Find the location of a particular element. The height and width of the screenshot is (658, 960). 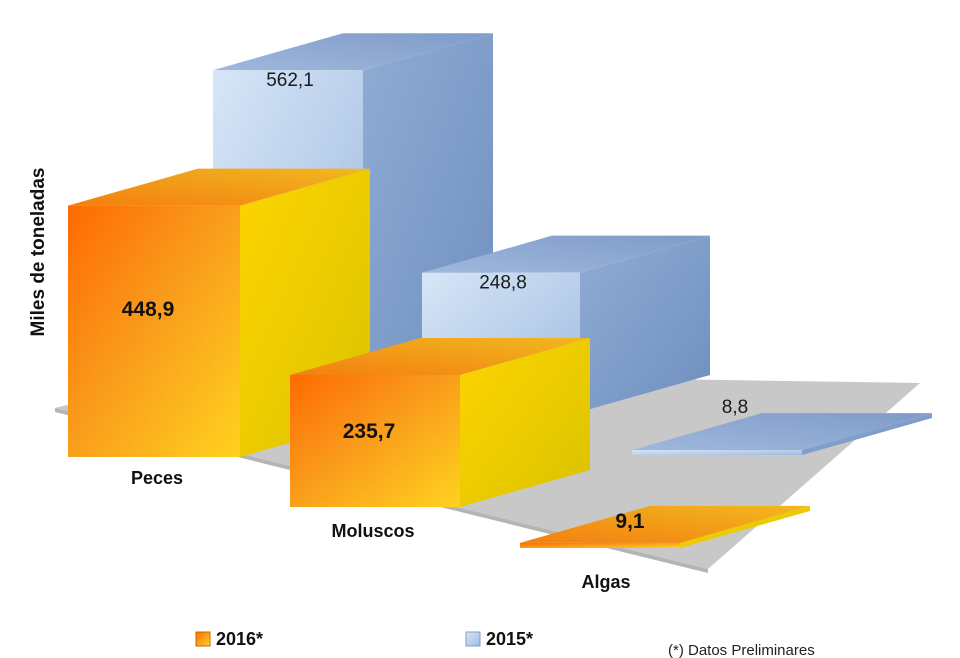

data-label-2015-moluscos: 248,8 is located at coordinates (503, 283).